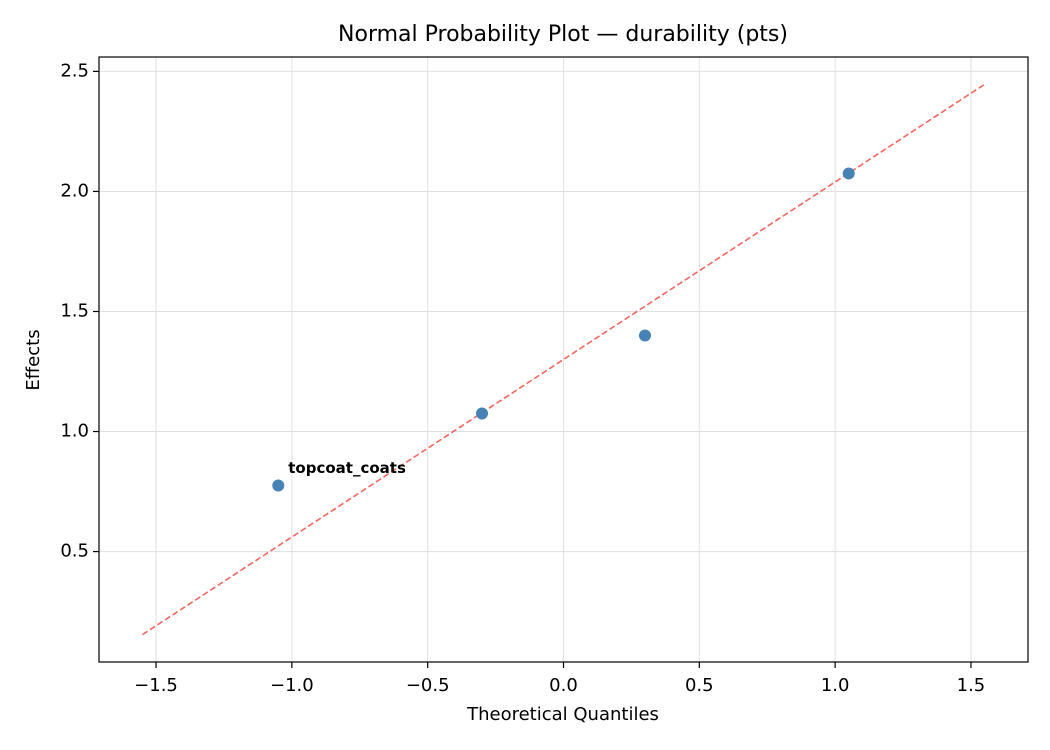 This screenshot has width=1050, height=750. What do you see at coordinates (699, 685) in the screenshot?
I see `x-tick-label: 0.5` at bounding box center [699, 685].